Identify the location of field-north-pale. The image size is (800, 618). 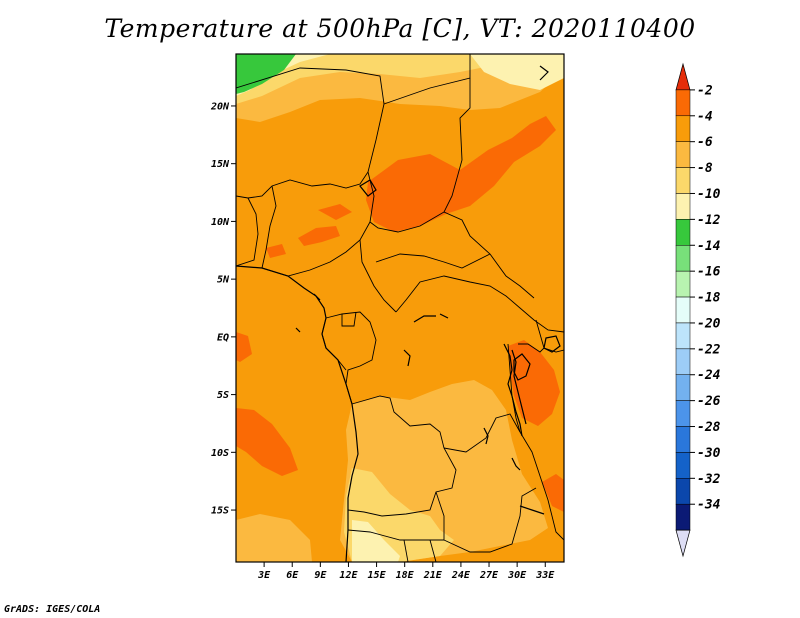
(378, 79).